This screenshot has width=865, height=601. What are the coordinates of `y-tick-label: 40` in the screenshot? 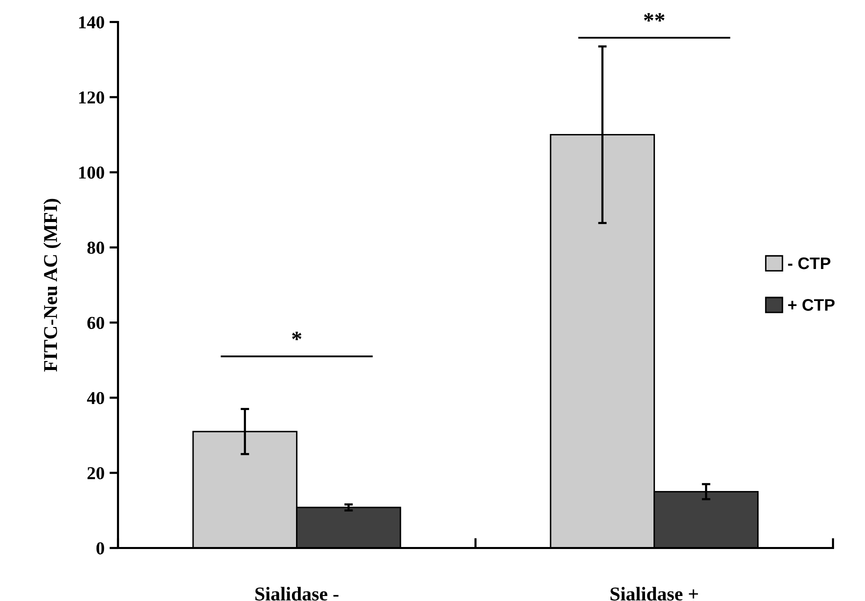 It's located at (95, 398).